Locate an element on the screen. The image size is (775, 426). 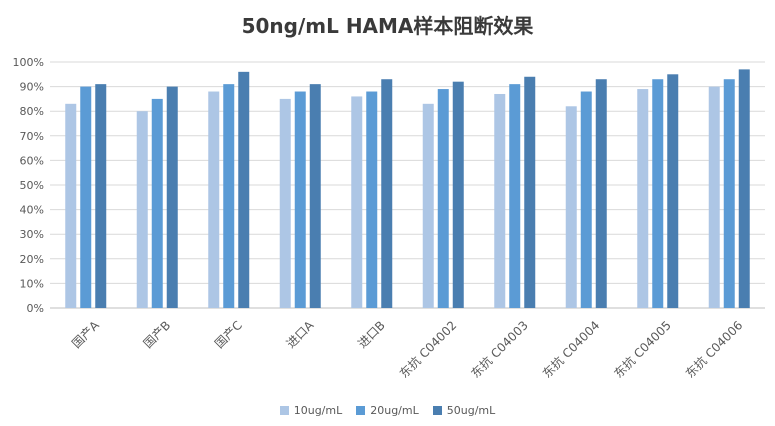
chart-title: 50ng/mL HAMA样本阻断效果 is located at coordinates (387, 26).